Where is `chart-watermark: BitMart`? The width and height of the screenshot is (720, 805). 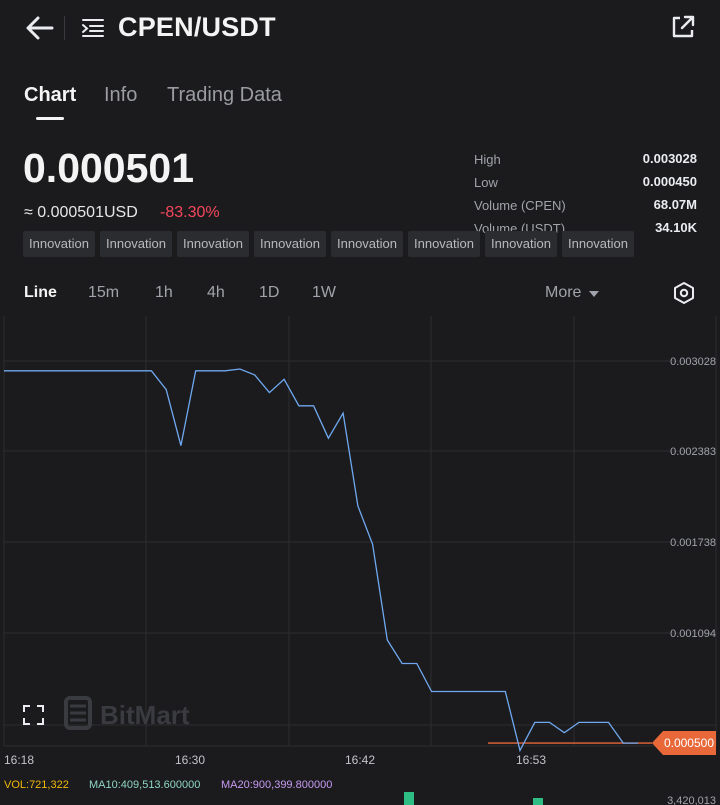 chart-watermark: BitMart is located at coordinates (145, 715).